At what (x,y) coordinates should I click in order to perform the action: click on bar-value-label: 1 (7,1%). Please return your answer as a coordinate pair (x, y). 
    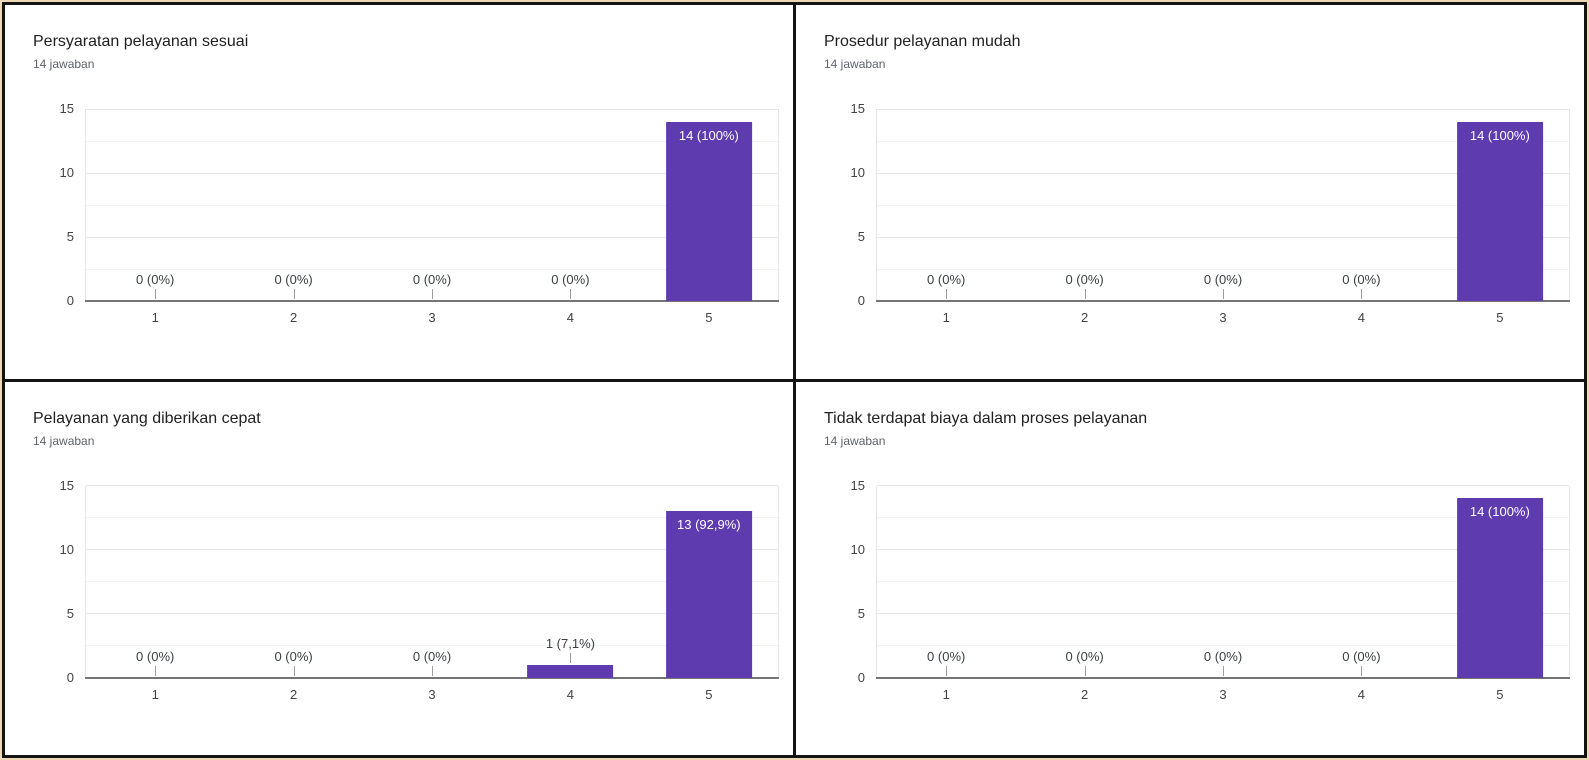
    Looking at the image, I should click on (570, 643).